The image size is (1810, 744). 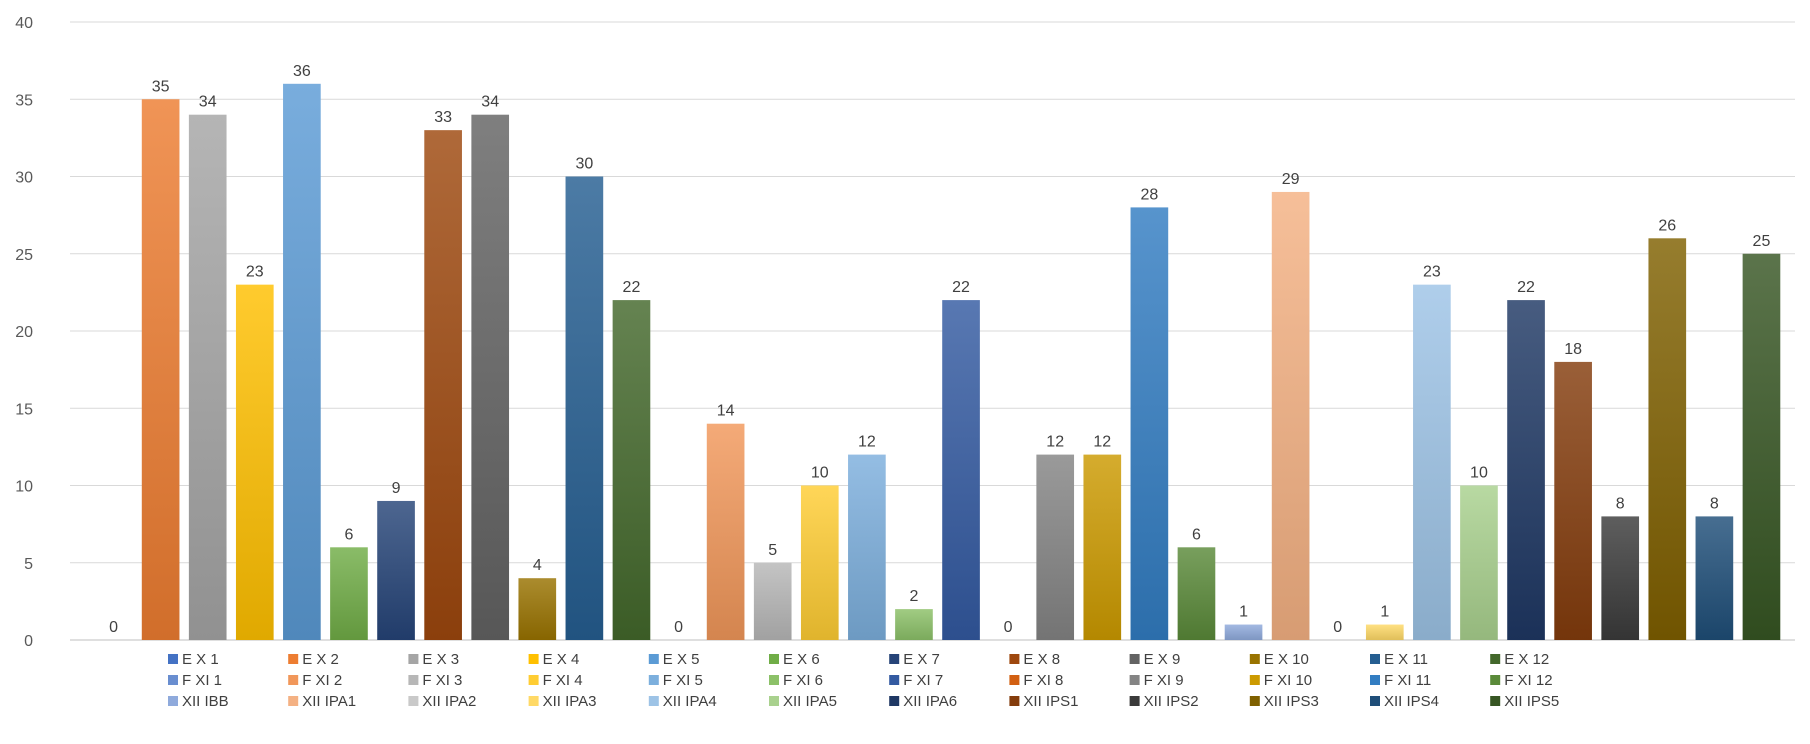 What do you see at coordinates (801, 659) in the screenshot?
I see `legend-label: E X 6` at bounding box center [801, 659].